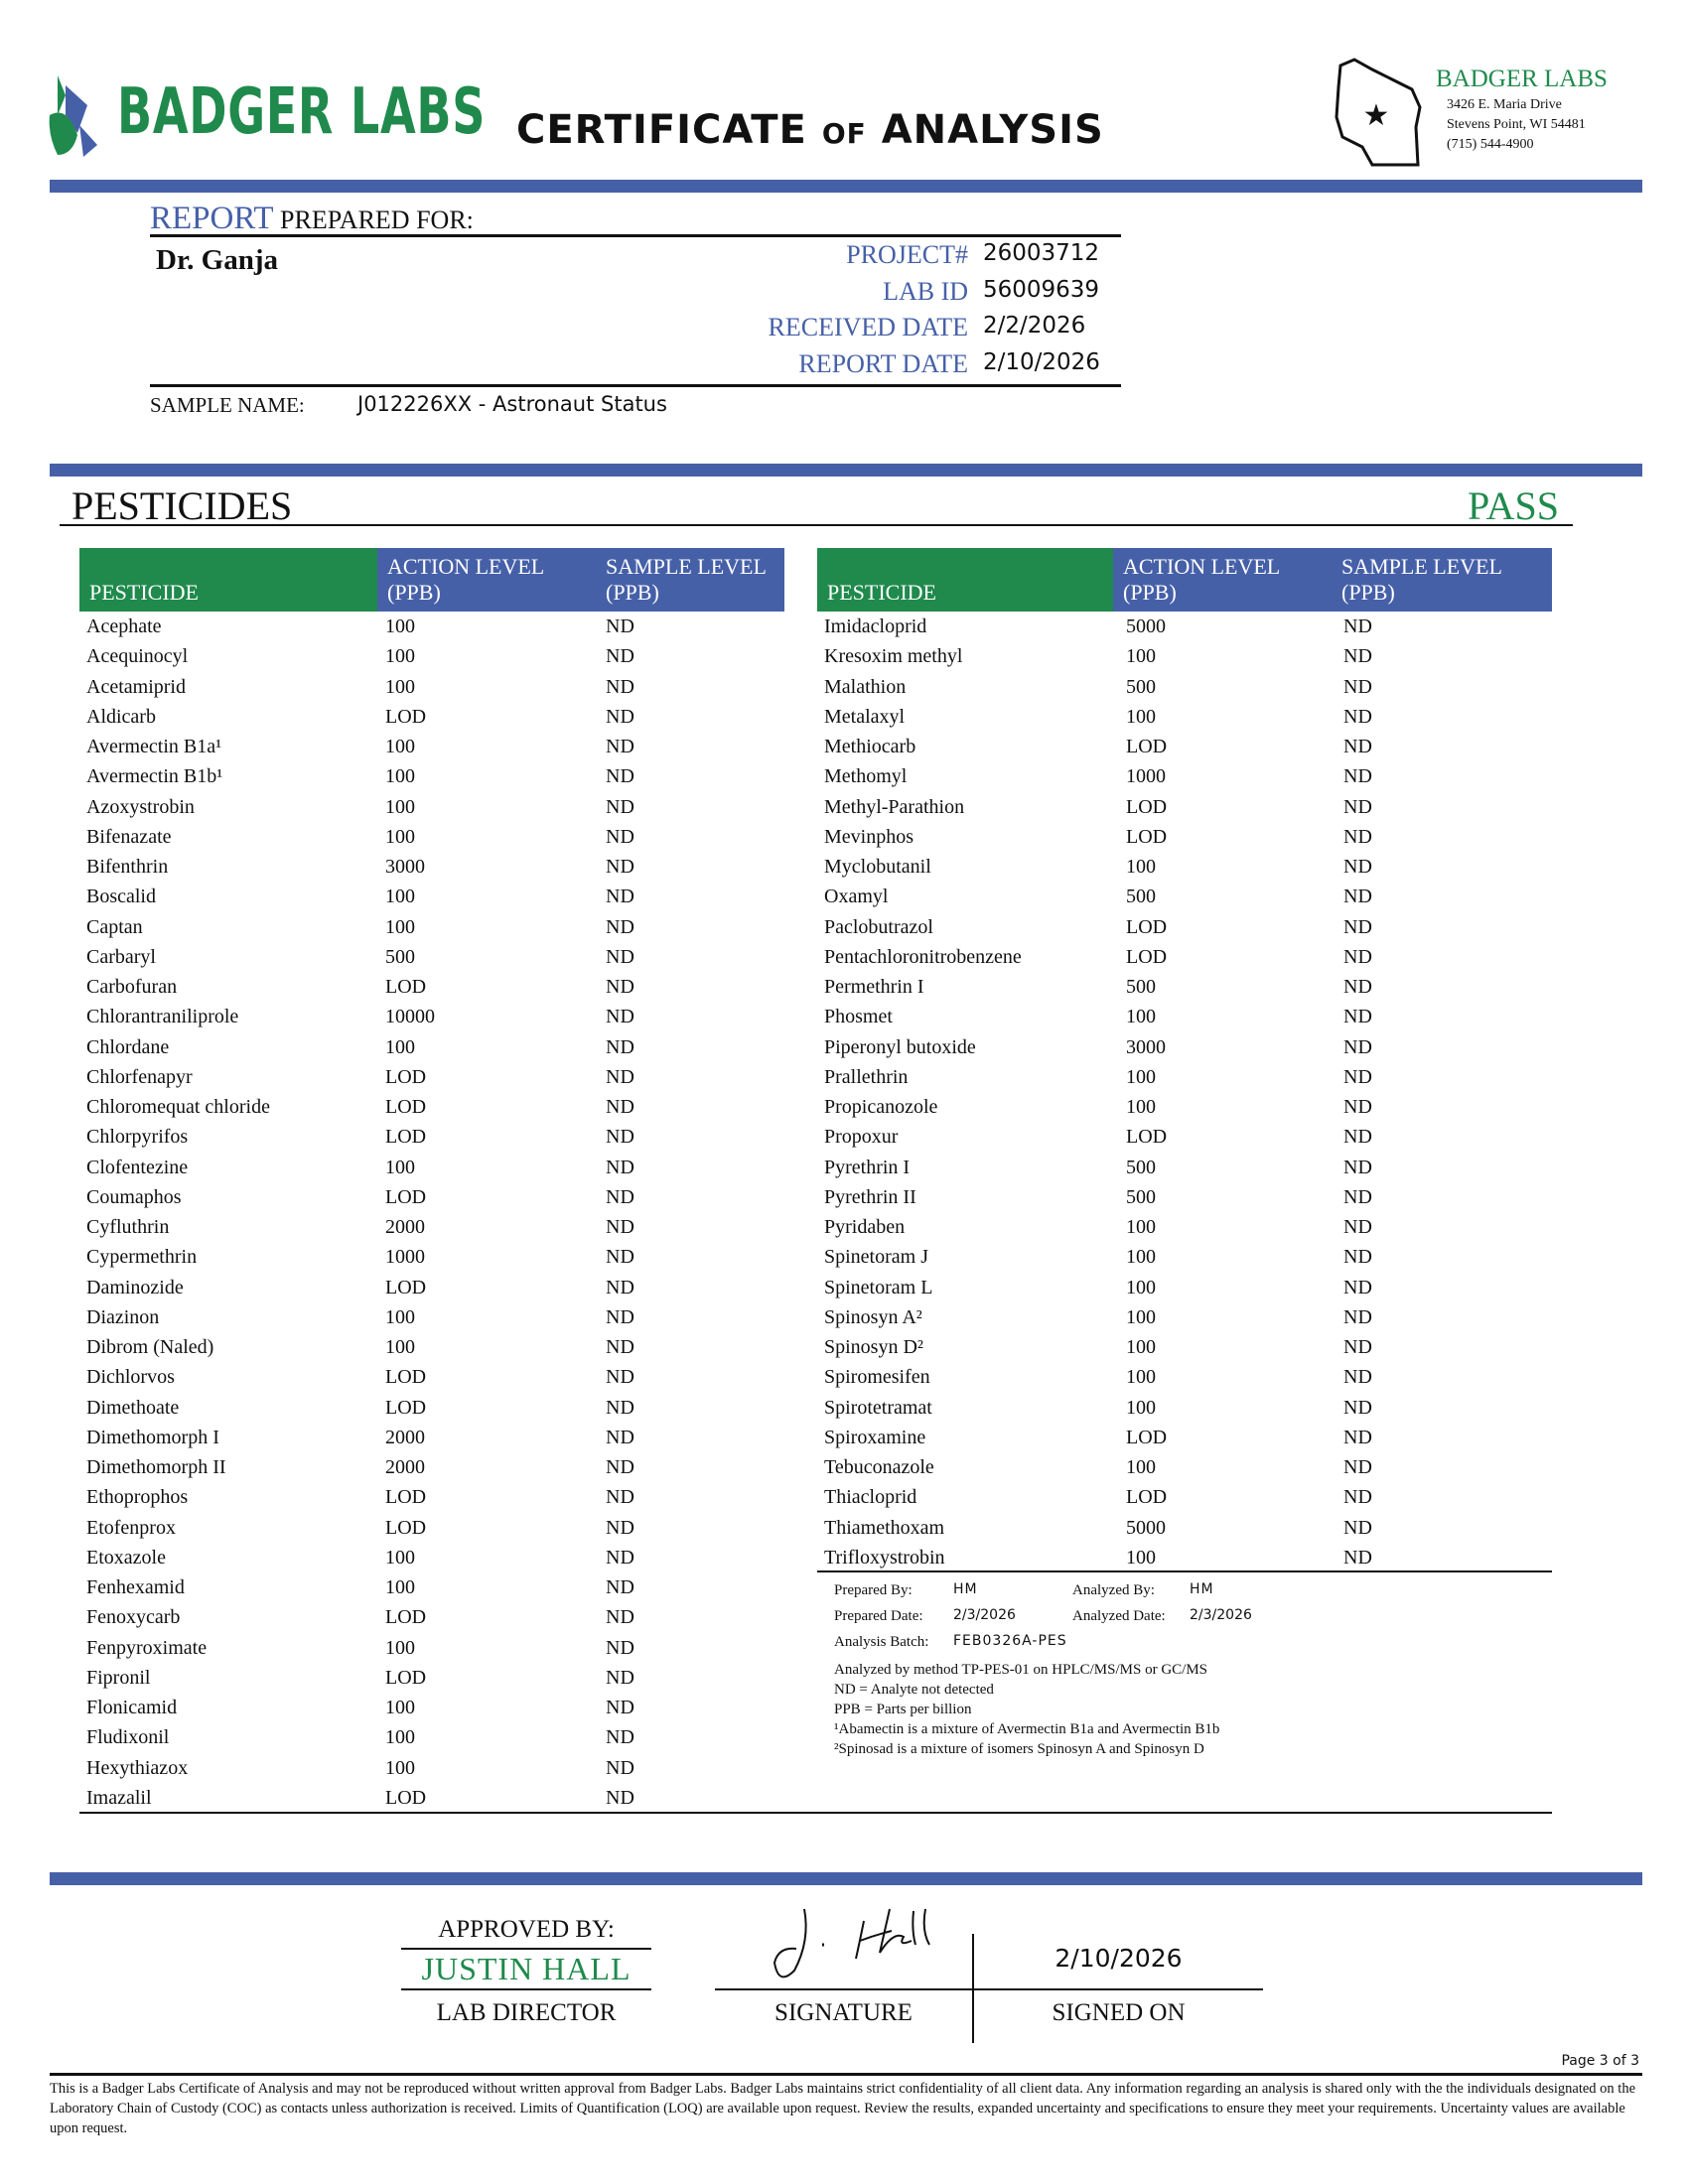  Describe the element at coordinates (132, 987) in the screenshot. I see `pesticide-name: Carbofuran` at that location.